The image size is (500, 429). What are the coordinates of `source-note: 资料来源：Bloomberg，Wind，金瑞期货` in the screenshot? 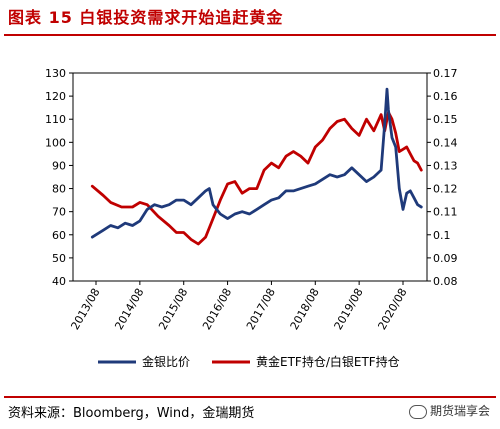 It's located at (131, 413).